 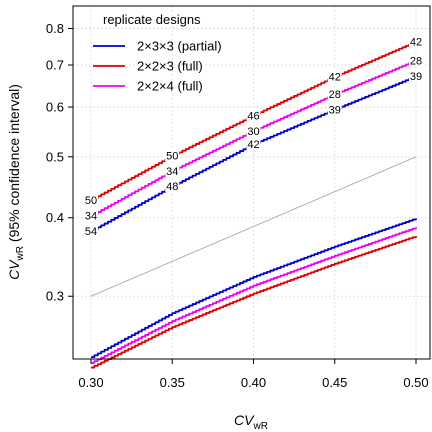 What do you see at coordinates (55, 296) in the screenshot?
I see `y-tick-label: 0.3` at bounding box center [55, 296].